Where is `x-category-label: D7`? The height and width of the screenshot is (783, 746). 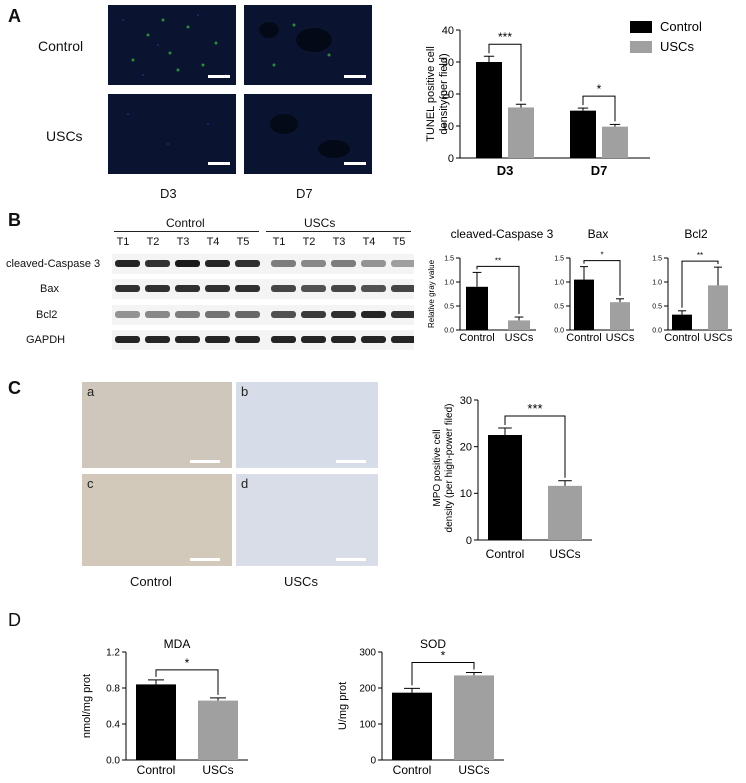
x-category-label: D7 is located at coordinates (599, 170).